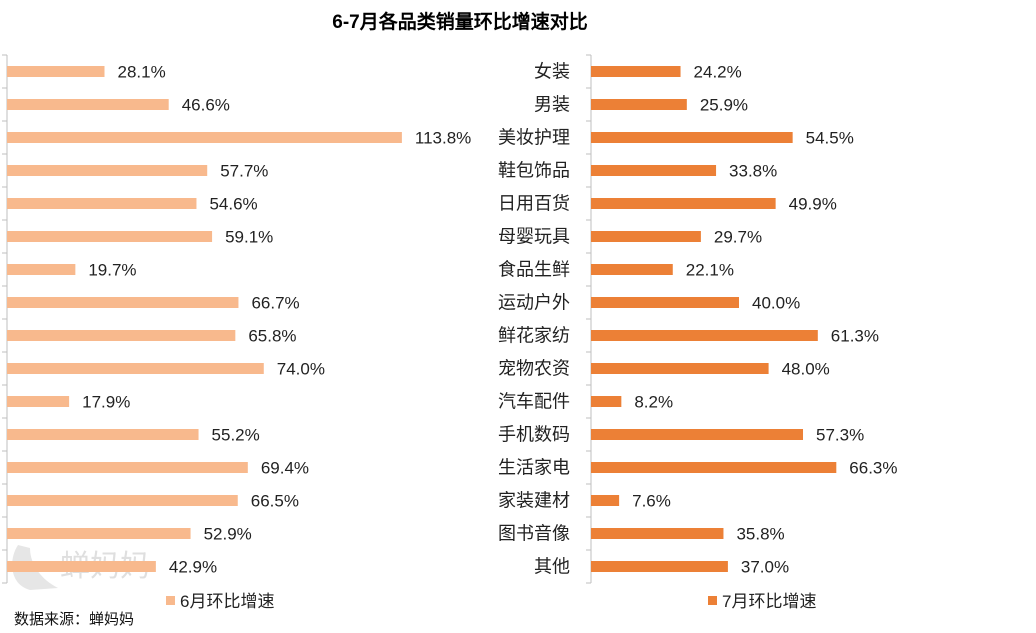 The width and height of the screenshot is (1036, 633). What do you see at coordinates (534, 270) in the screenshot?
I see `category-label: 食品生鲜` at bounding box center [534, 270].